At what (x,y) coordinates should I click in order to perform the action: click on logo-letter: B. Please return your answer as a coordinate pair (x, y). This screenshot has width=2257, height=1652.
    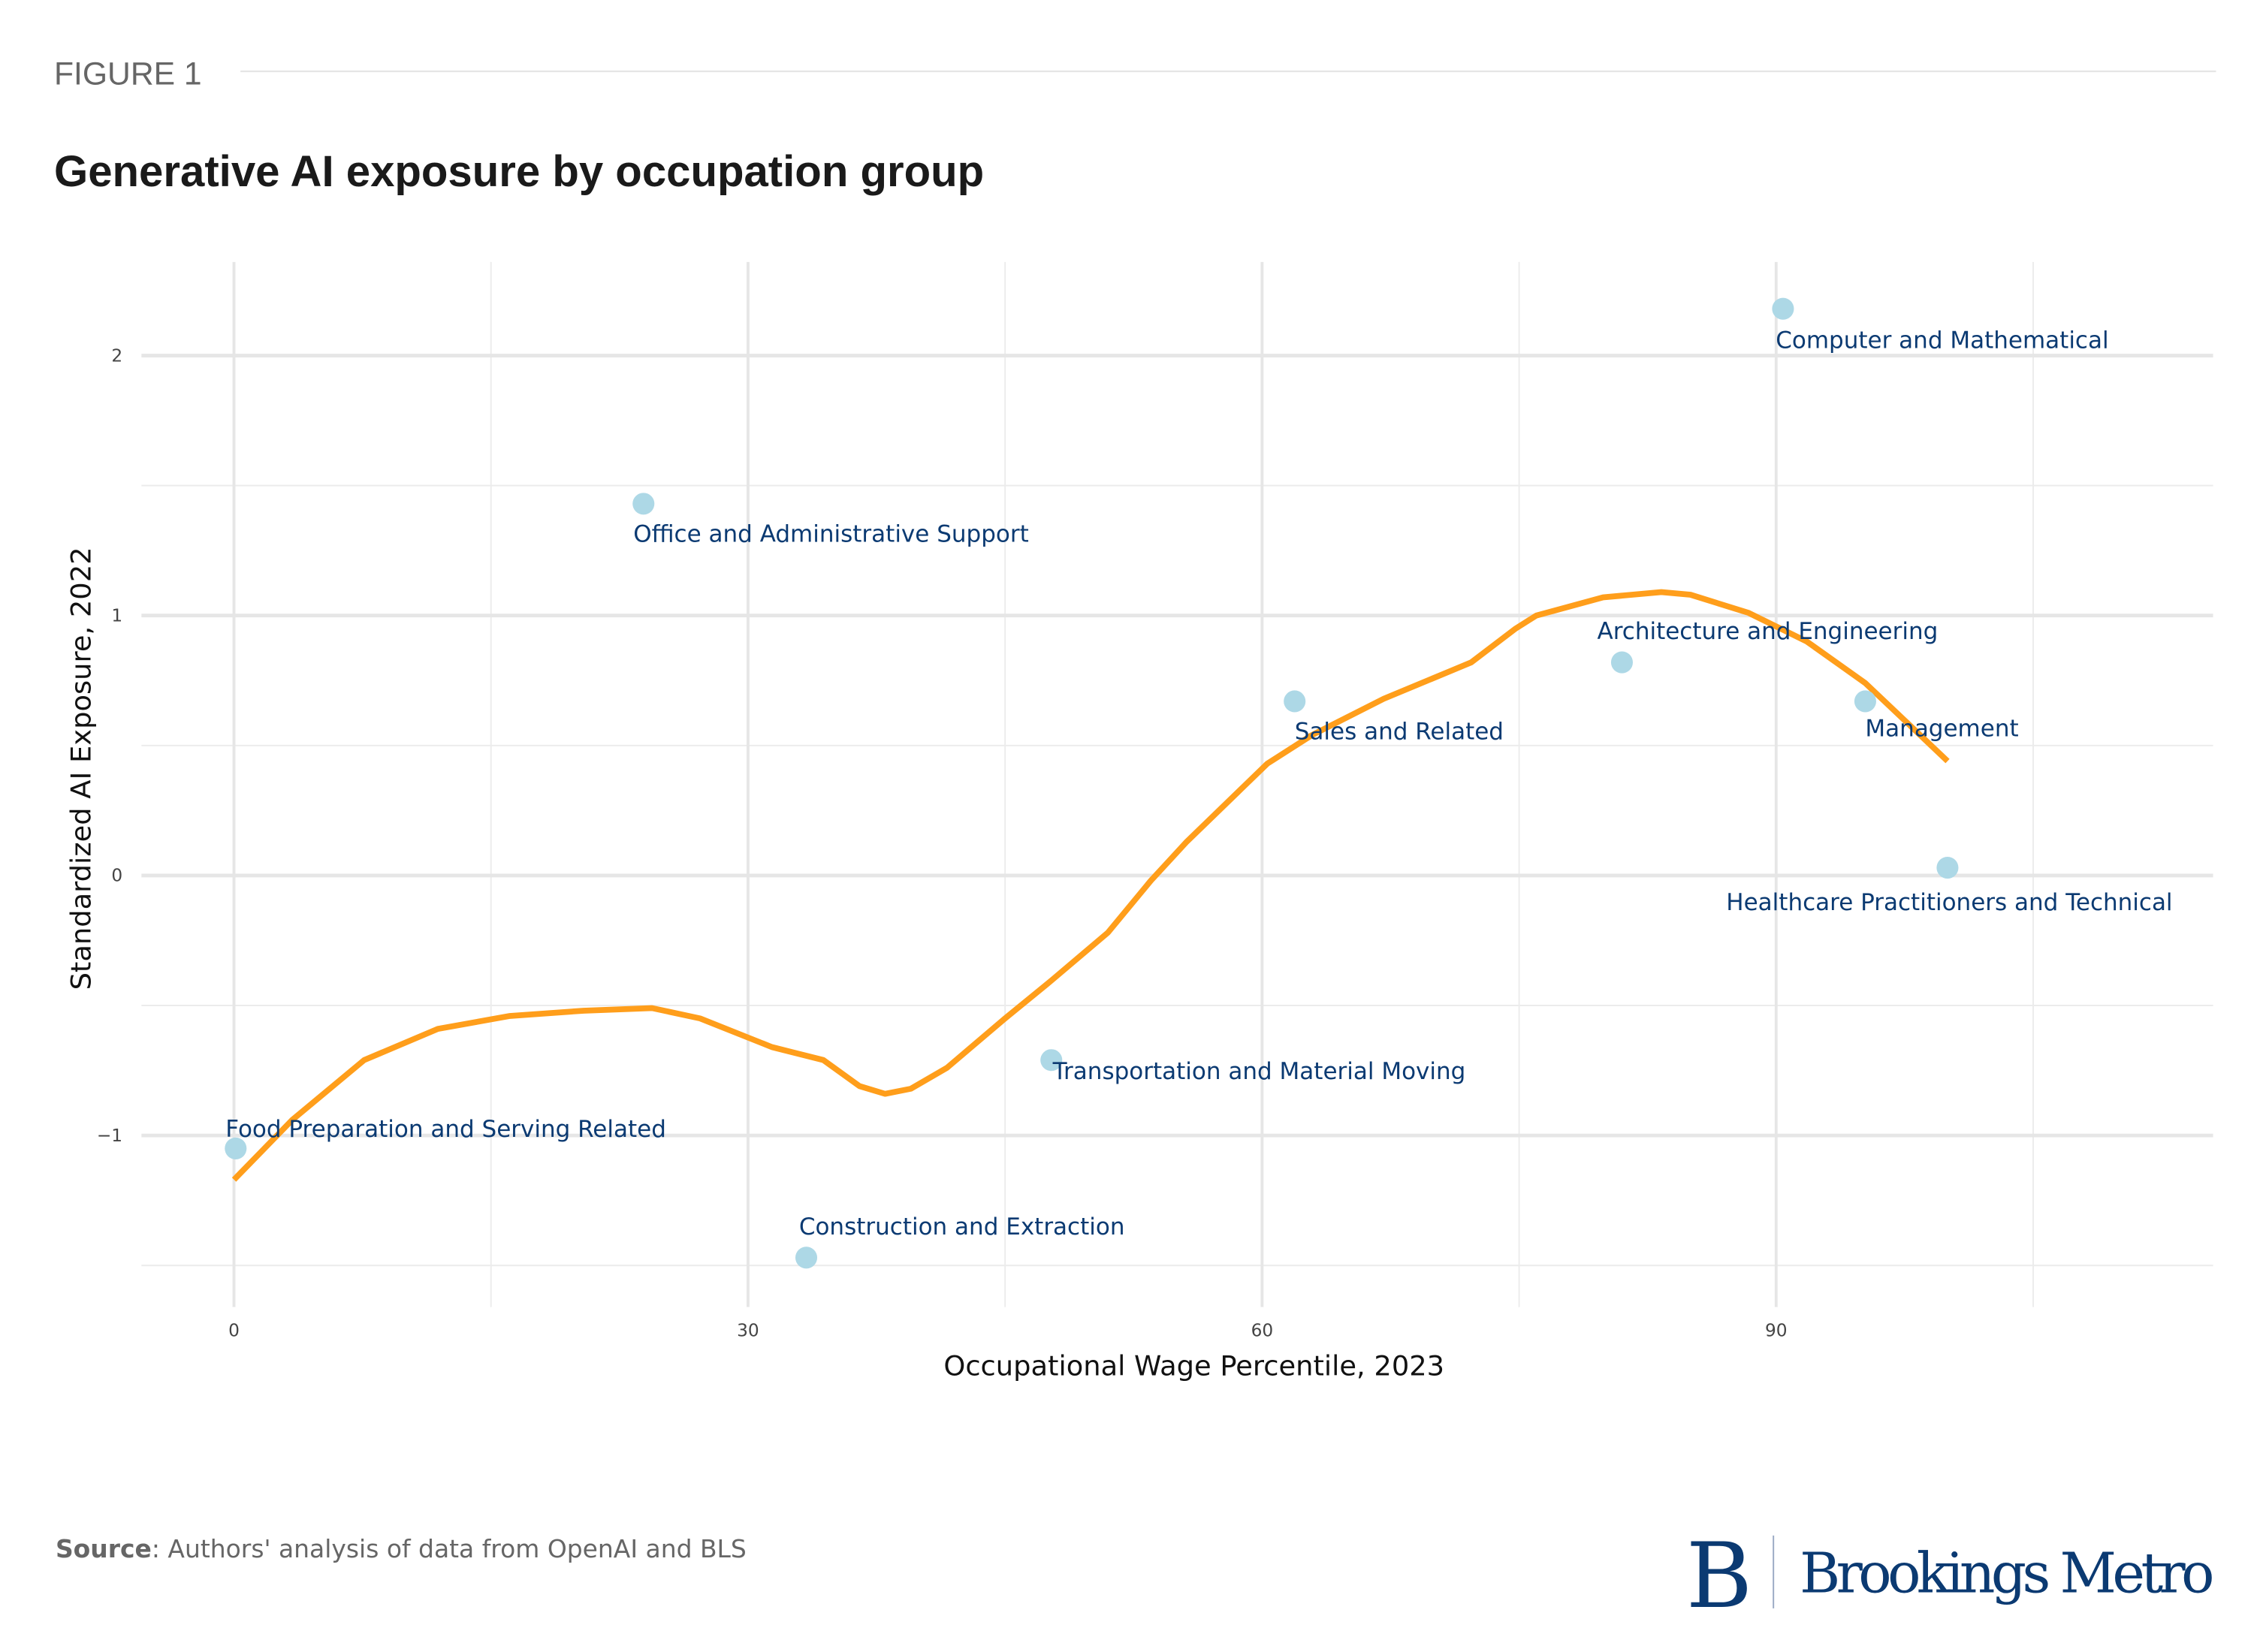
    Looking at the image, I should click on (1719, 1576).